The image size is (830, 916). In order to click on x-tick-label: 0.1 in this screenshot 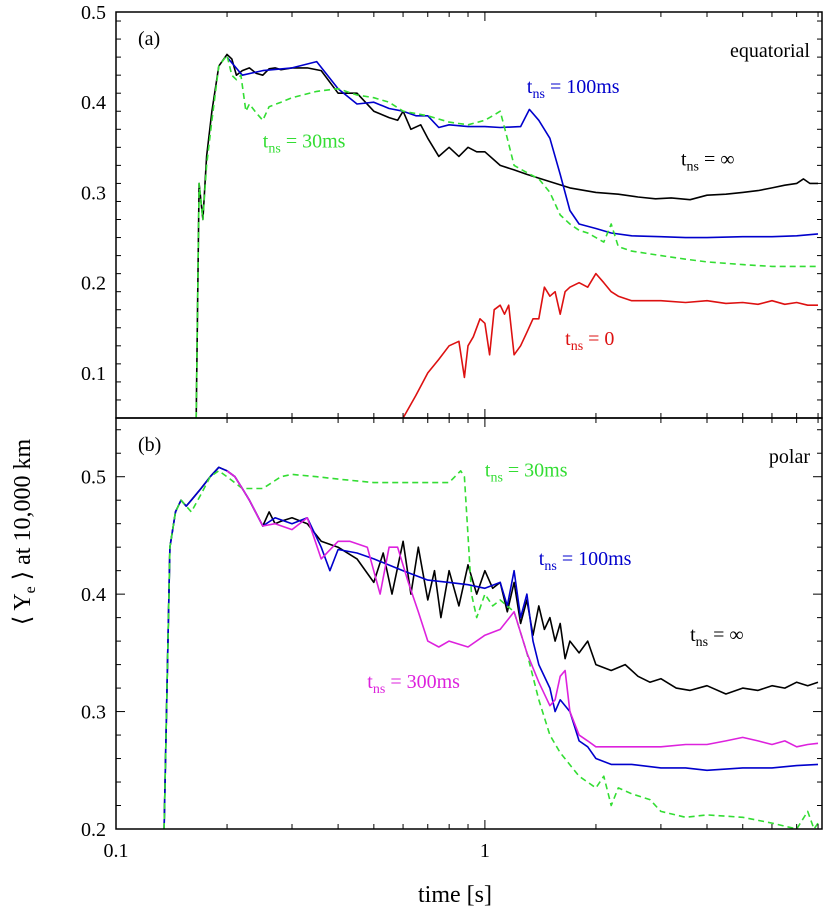, I will do `click(116, 851)`.